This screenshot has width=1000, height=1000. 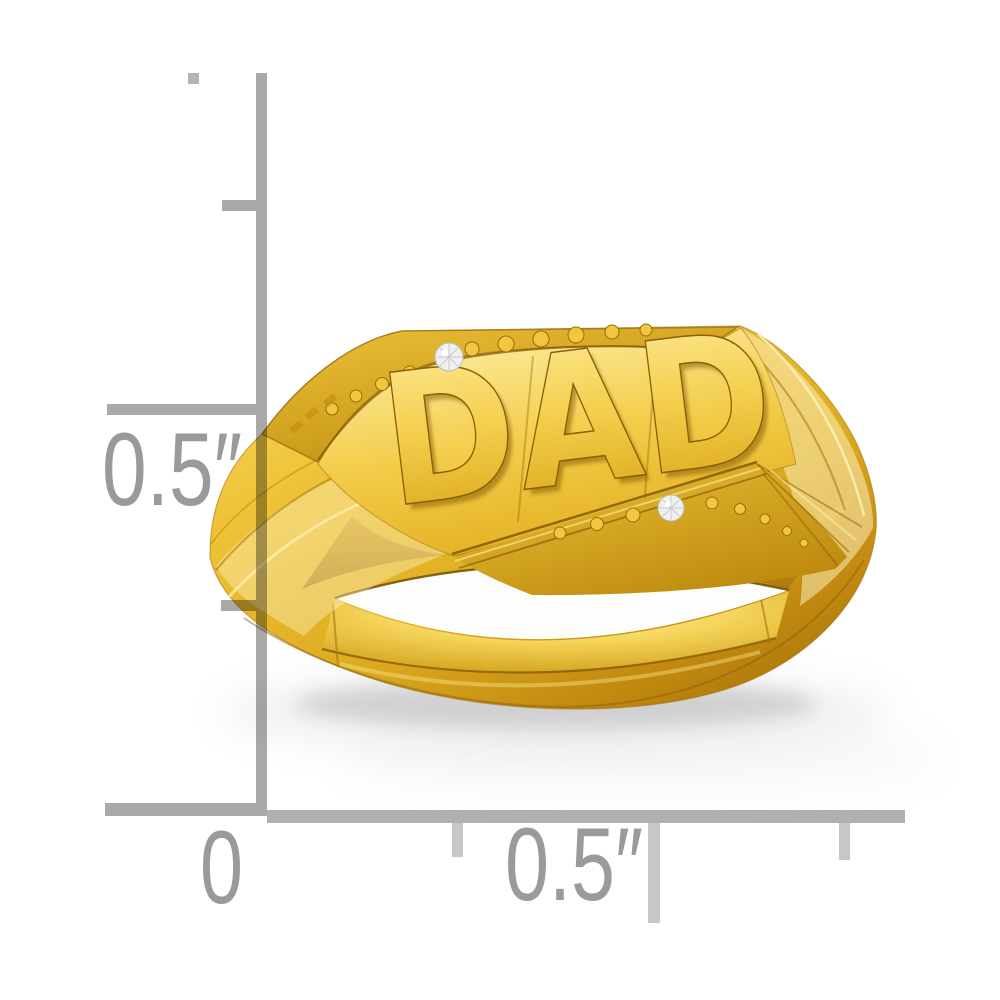 What do you see at coordinates (313, 414) in the screenshot?
I see `upper-strip-chevrons` at bounding box center [313, 414].